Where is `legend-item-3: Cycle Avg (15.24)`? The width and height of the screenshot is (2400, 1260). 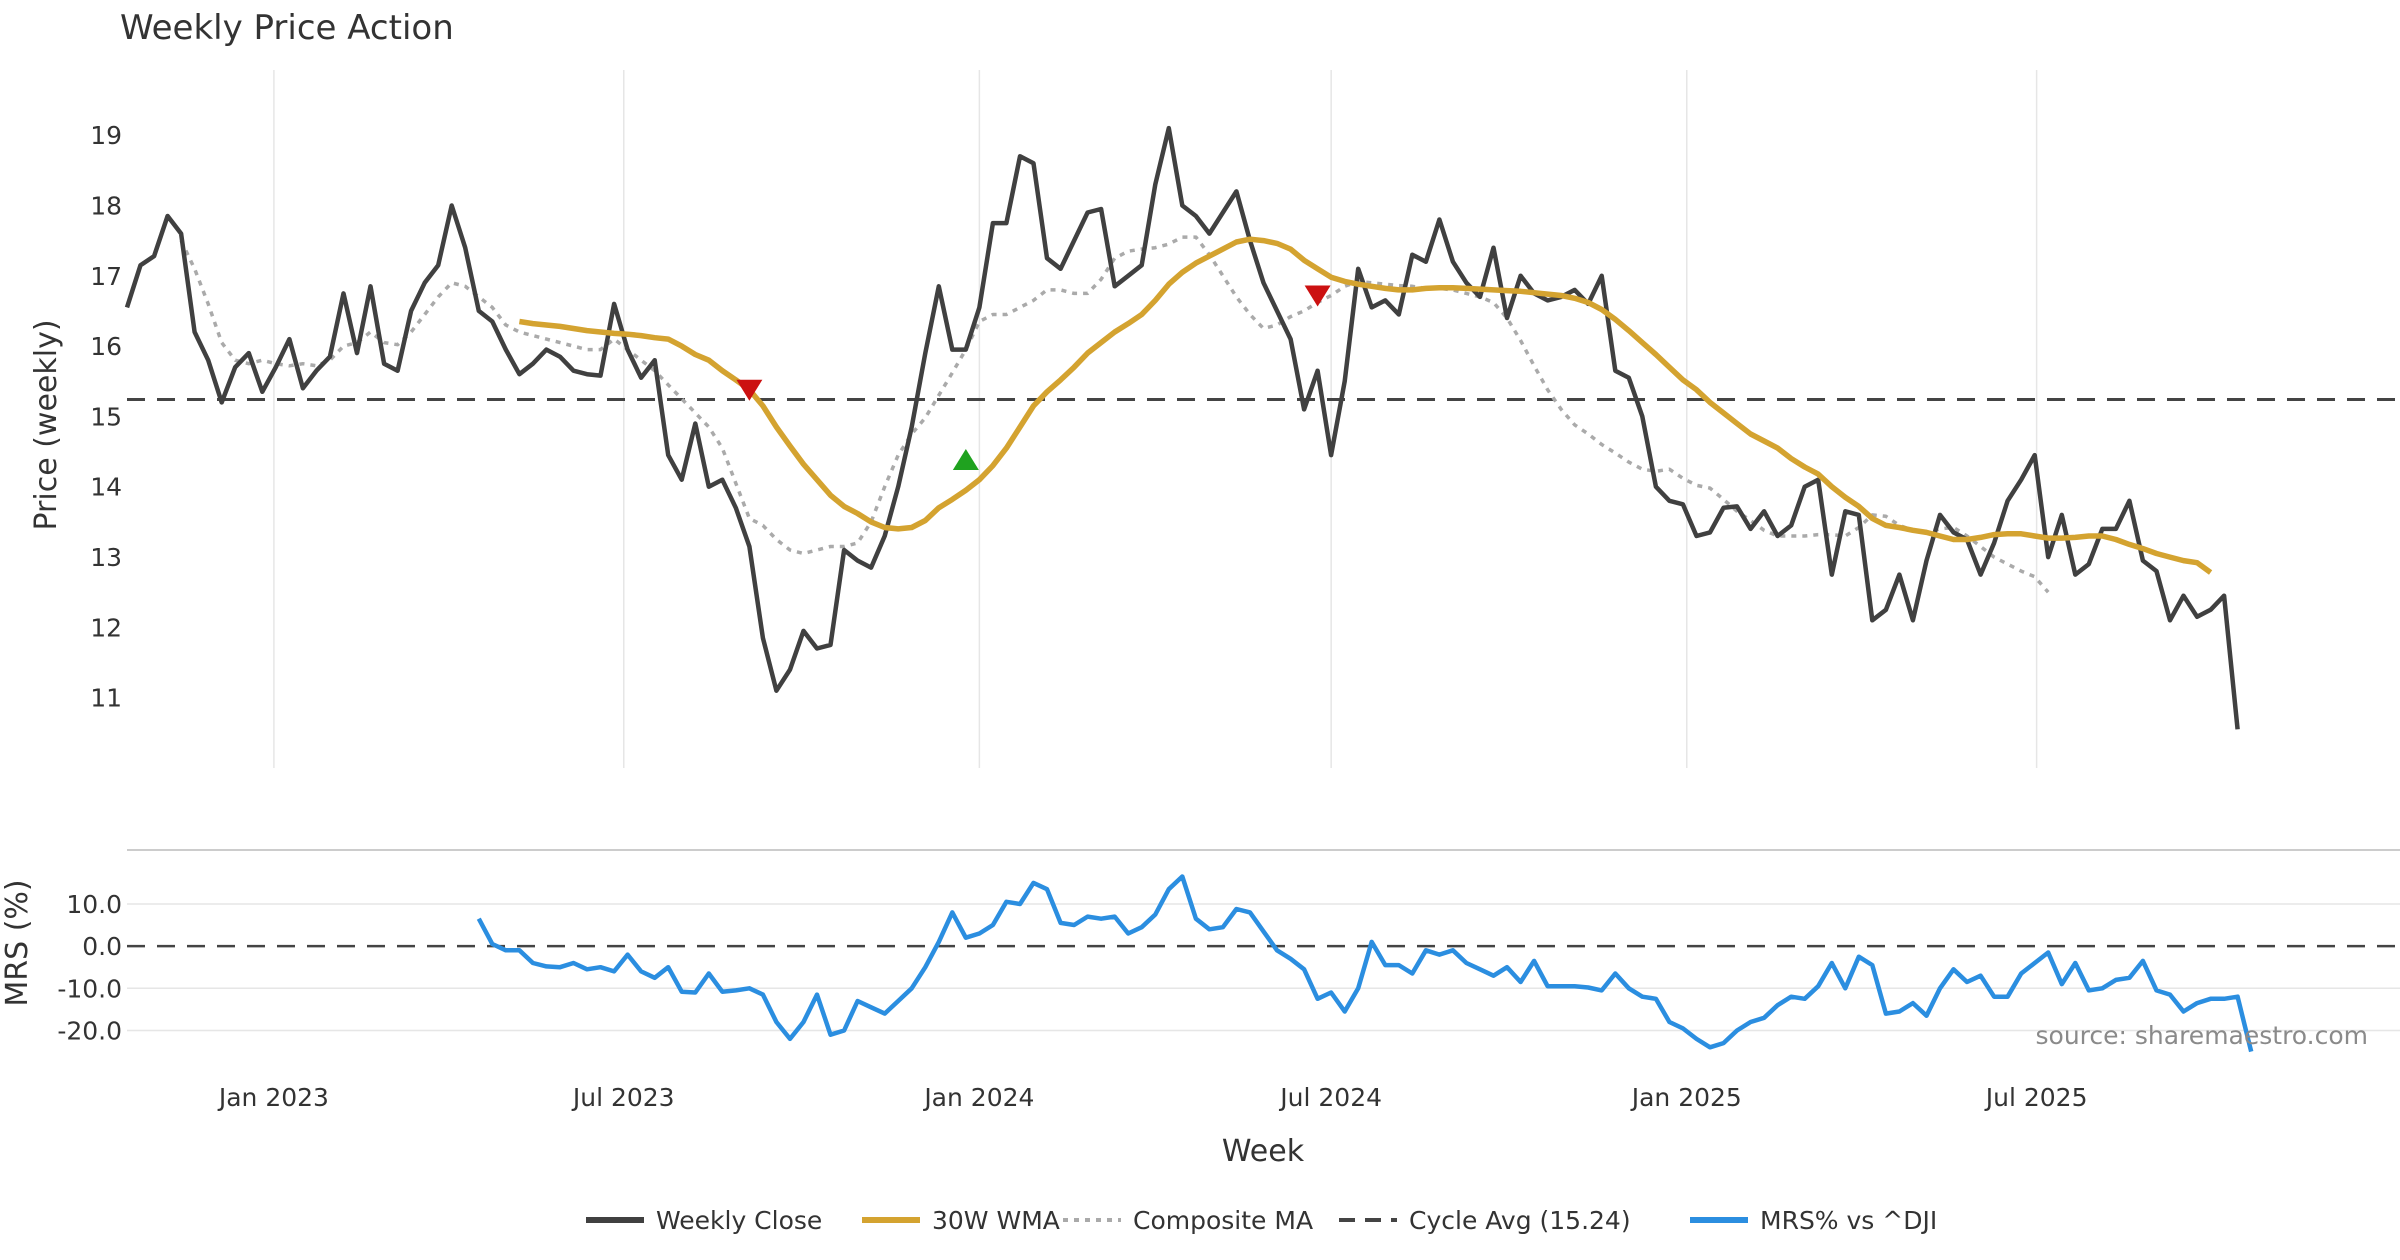
legend-item-3: Cycle Avg (15.24) is located at coordinates (1485, 1220).